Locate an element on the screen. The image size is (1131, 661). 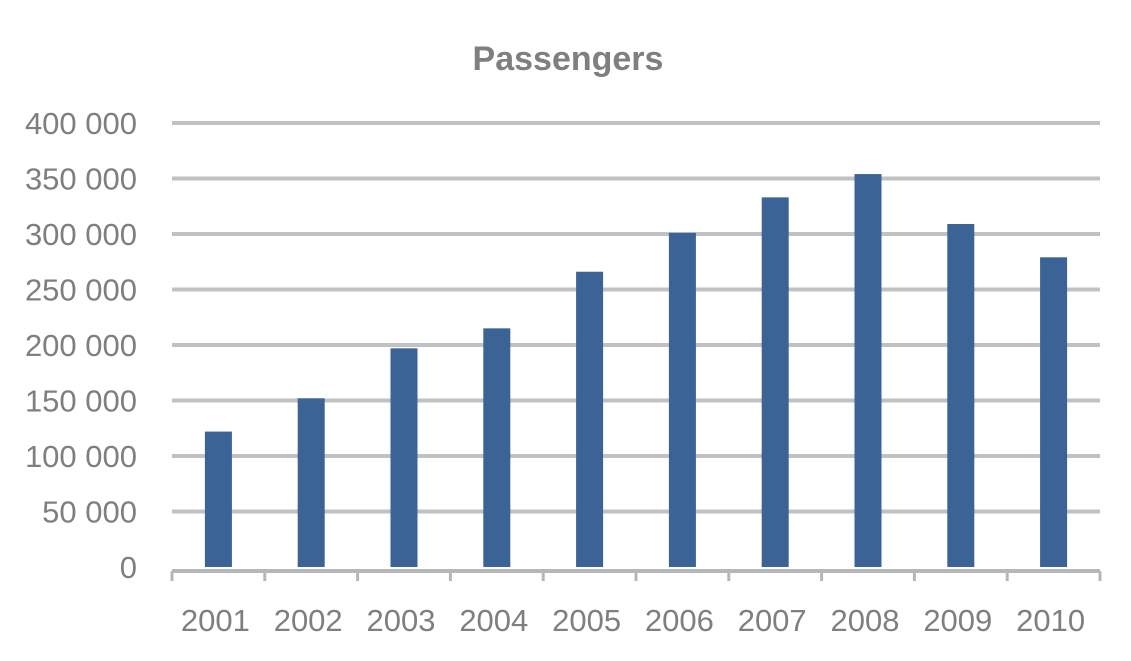
x-tick-label: 2008 is located at coordinates (865, 620).